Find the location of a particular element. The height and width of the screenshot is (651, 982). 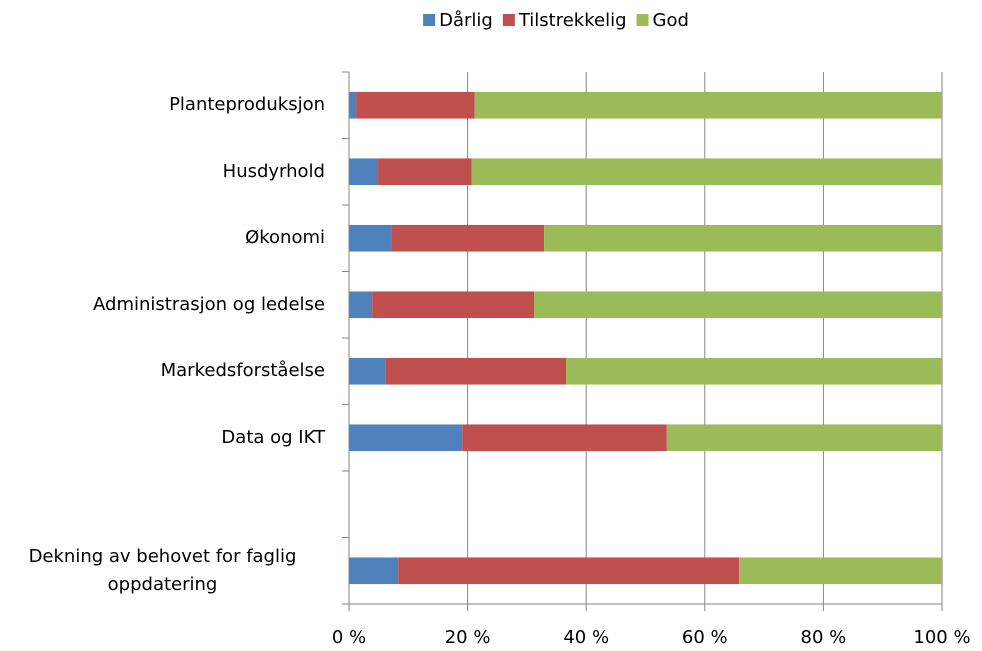

x-tick-label: 100 % is located at coordinates (941, 637).